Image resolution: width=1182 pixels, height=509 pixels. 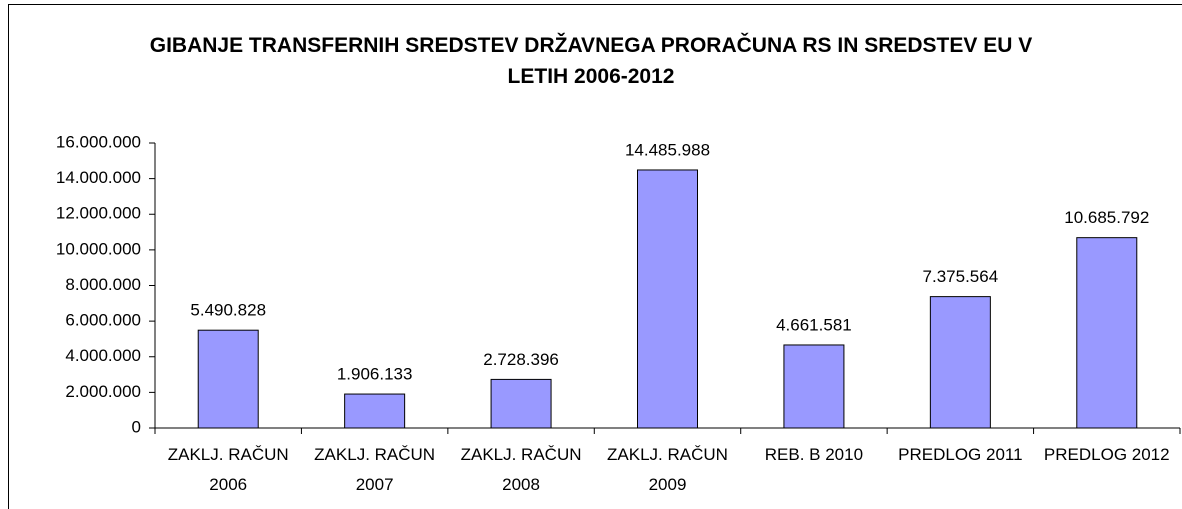 I want to click on value-label: 4.661.581, so click(x=814, y=324).